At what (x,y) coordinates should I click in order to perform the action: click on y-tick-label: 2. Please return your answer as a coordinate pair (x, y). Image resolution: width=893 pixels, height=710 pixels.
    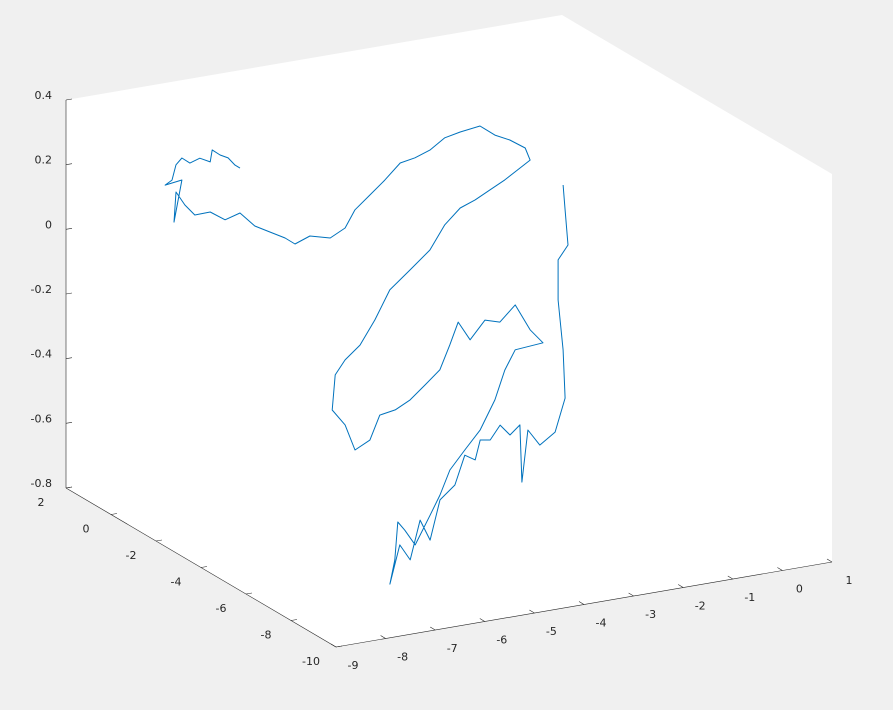
    Looking at the image, I should click on (41, 502).